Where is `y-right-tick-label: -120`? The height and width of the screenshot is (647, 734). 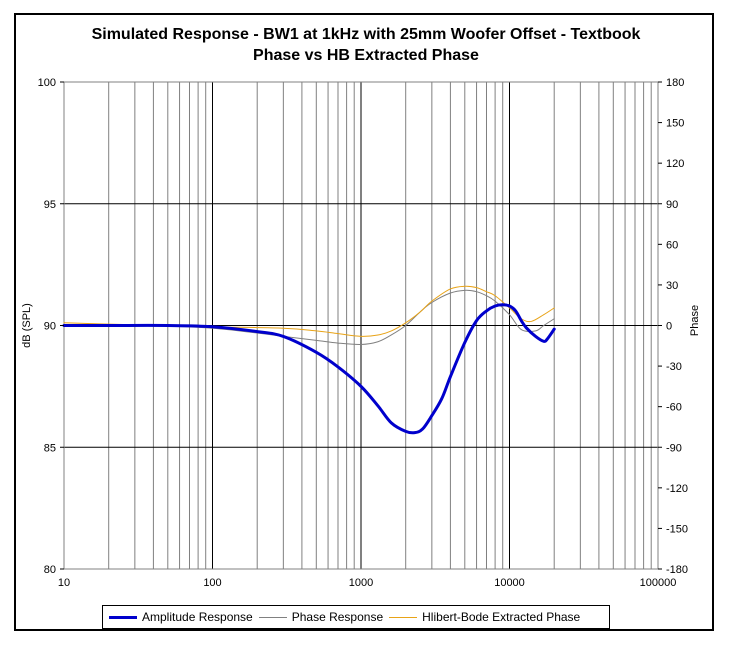 y-right-tick-label: -120 is located at coordinates (677, 489).